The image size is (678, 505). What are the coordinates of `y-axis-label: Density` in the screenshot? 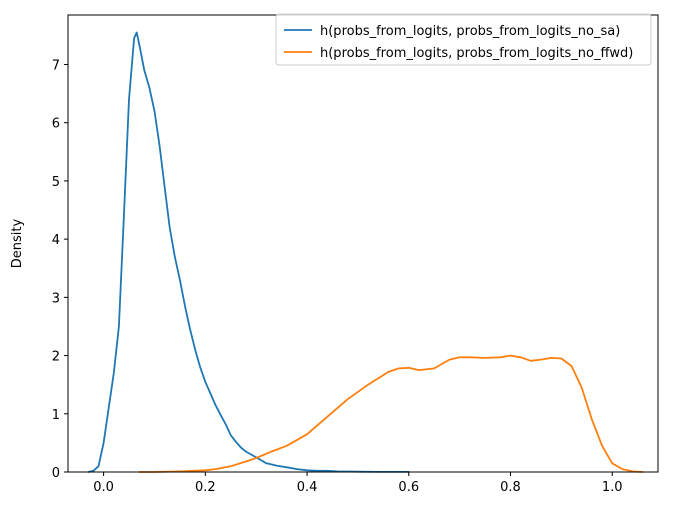 It's located at (17, 243).